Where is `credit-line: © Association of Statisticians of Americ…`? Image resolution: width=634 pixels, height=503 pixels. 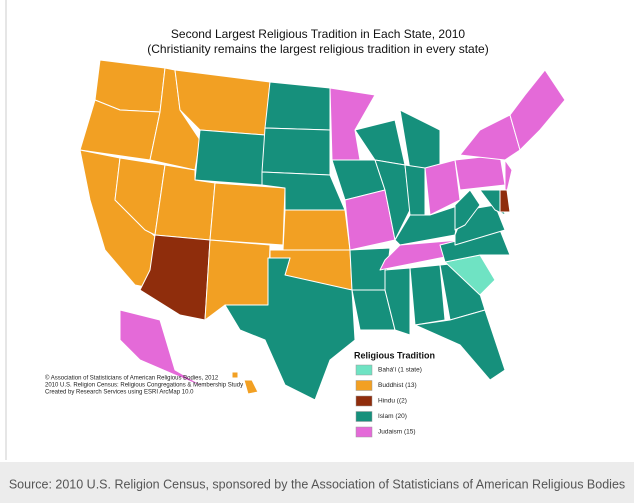
credit-line: © Association of Statisticians of Americ… is located at coordinates (132, 378).